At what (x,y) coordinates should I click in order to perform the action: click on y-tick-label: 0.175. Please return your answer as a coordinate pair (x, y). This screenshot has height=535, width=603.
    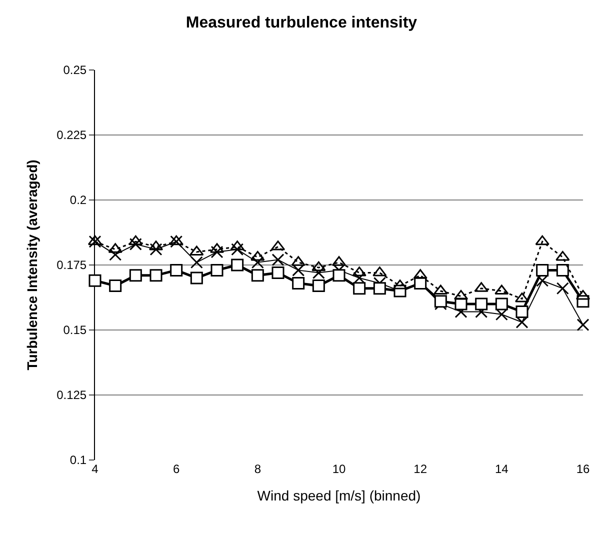
    Looking at the image, I should click on (71, 265).